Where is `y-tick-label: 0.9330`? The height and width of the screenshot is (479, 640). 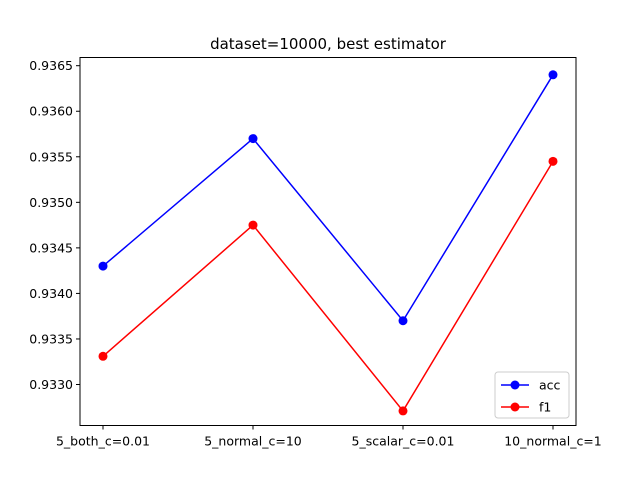
y-tick-label: 0.9330 is located at coordinates (51, 384).